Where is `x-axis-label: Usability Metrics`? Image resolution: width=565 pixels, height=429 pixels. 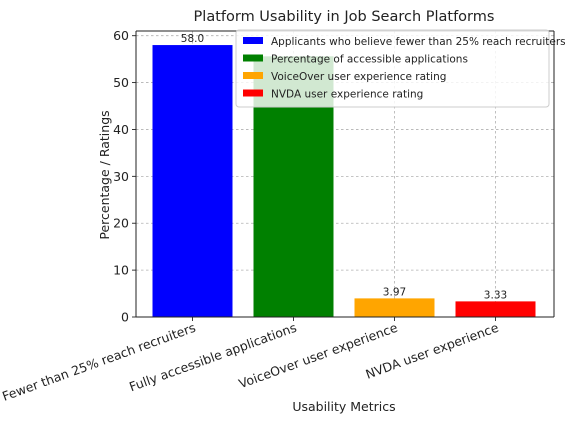 x-axis-label: Usability Metrics is located at coordinates (343, 406).